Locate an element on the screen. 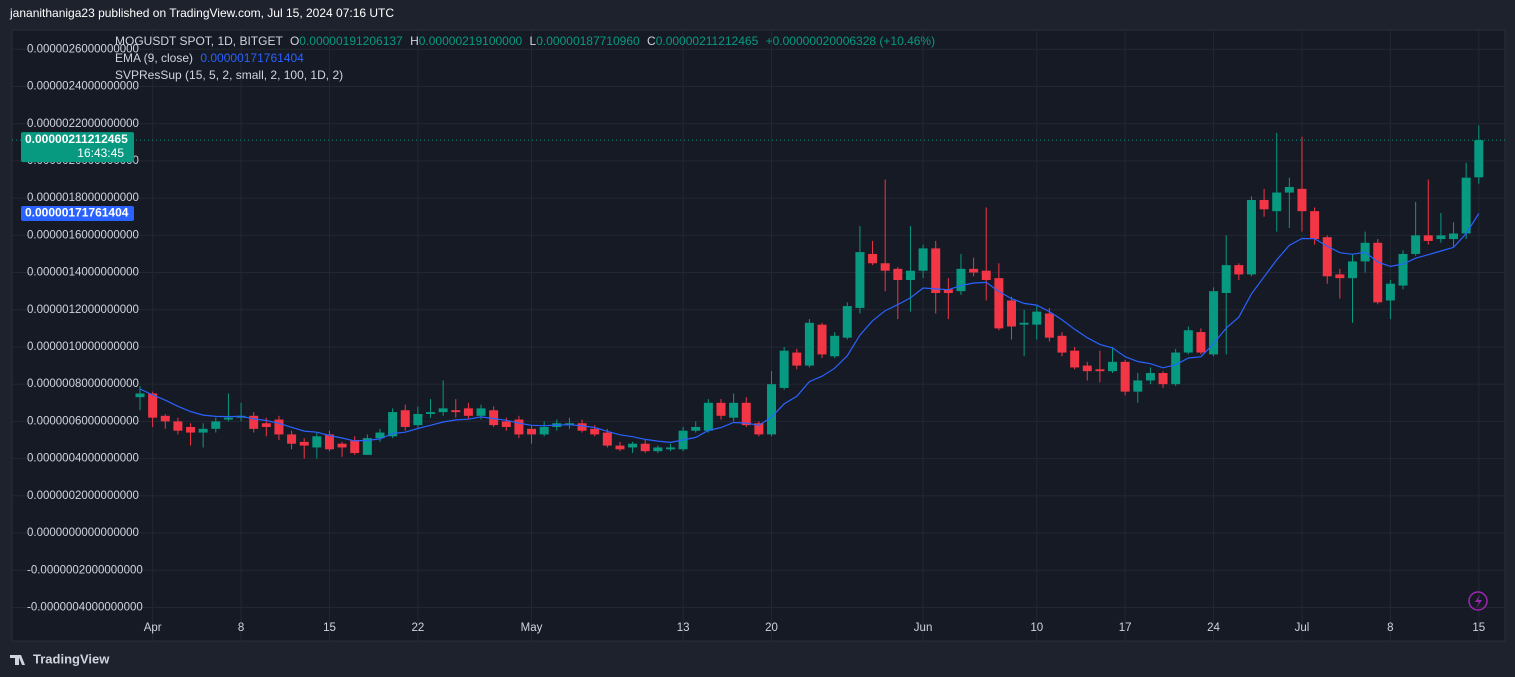 Image resolution: width=1515 pixels, height=677 pixels. x-tick-label: 20 is located at coordinates (771, 628).